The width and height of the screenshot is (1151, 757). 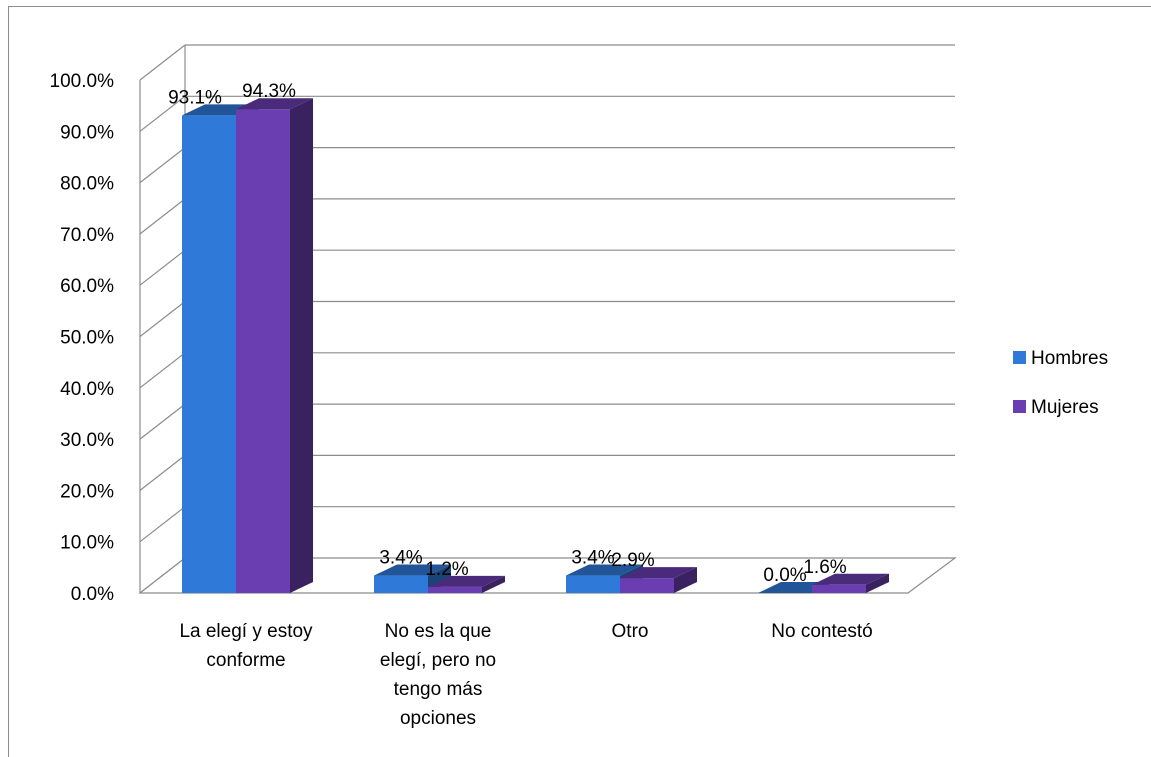 What do you see at coordinates (87, 184) in the screenshot?
I see `y-tick-label: 80.0%` at bounding box center [87, 184].